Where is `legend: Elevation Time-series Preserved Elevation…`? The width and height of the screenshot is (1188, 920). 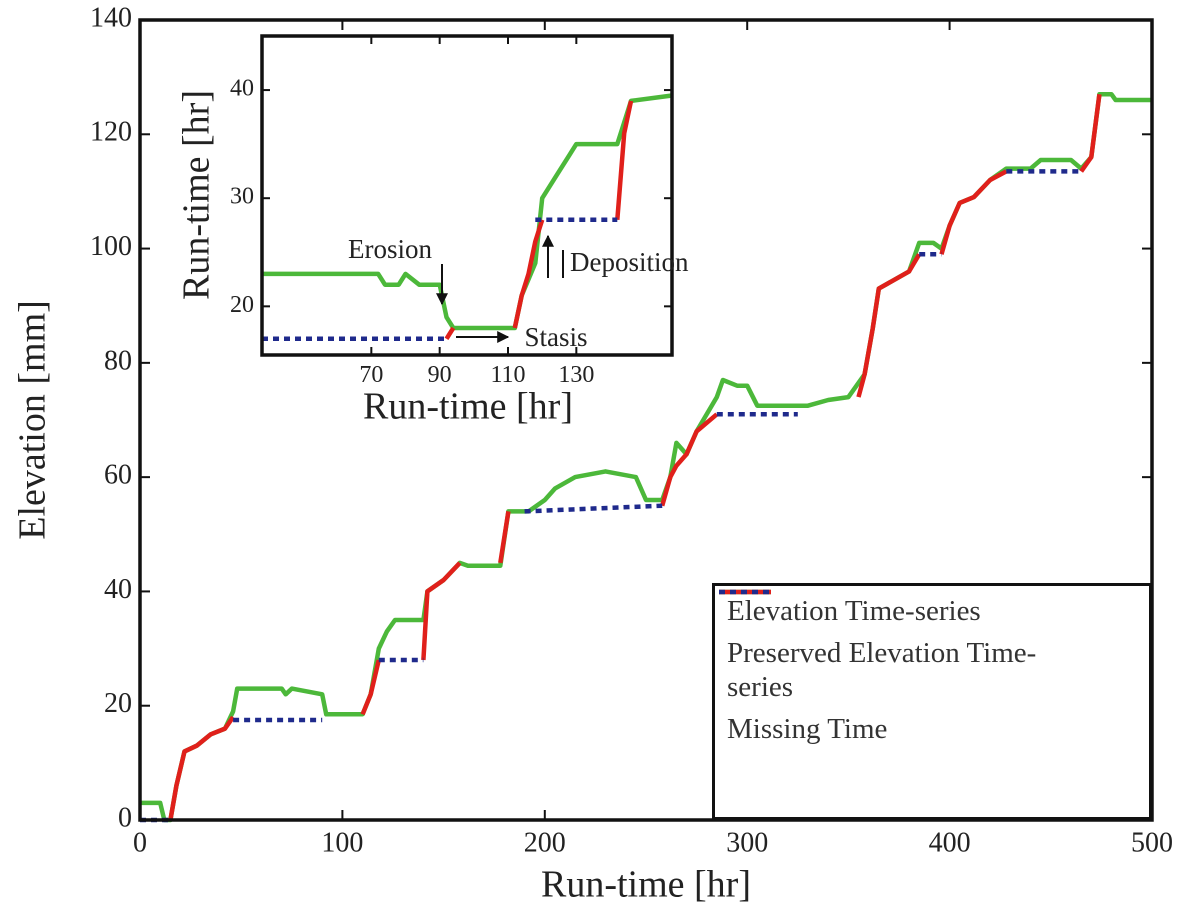 legend: Elevation Time-series Preserved Elevation… is located at coordinates (932, 701).